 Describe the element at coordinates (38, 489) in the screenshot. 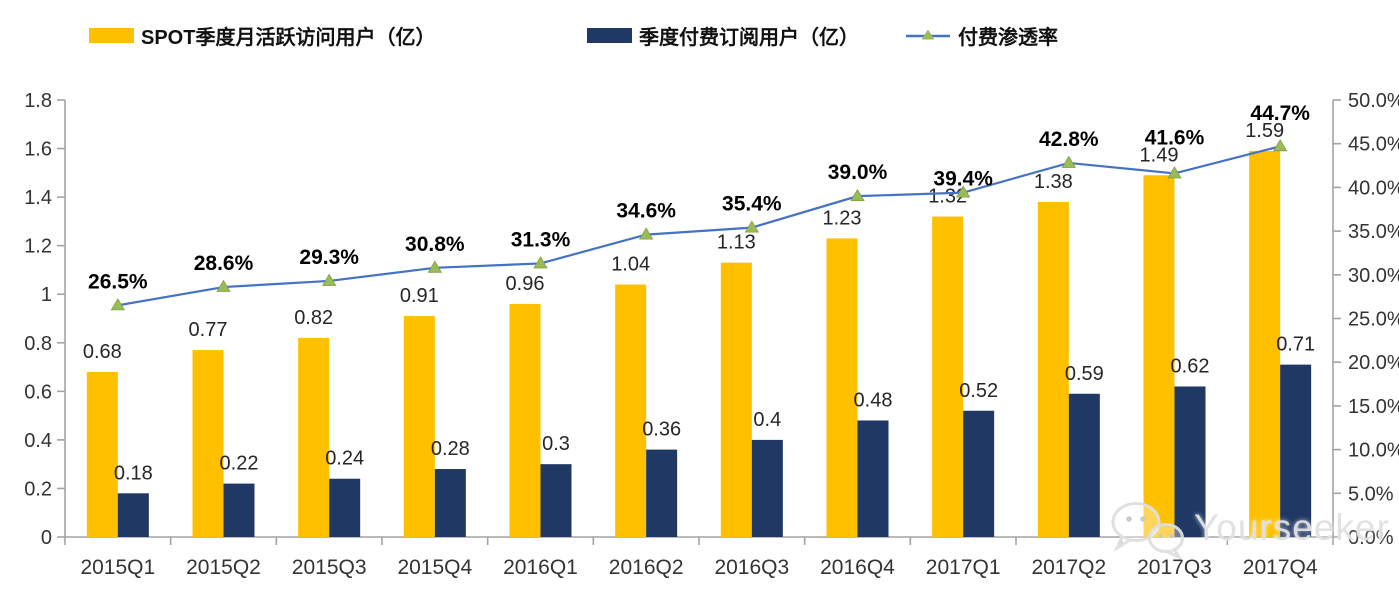

I see `left-axis-tick-label: 0.2` at that location.